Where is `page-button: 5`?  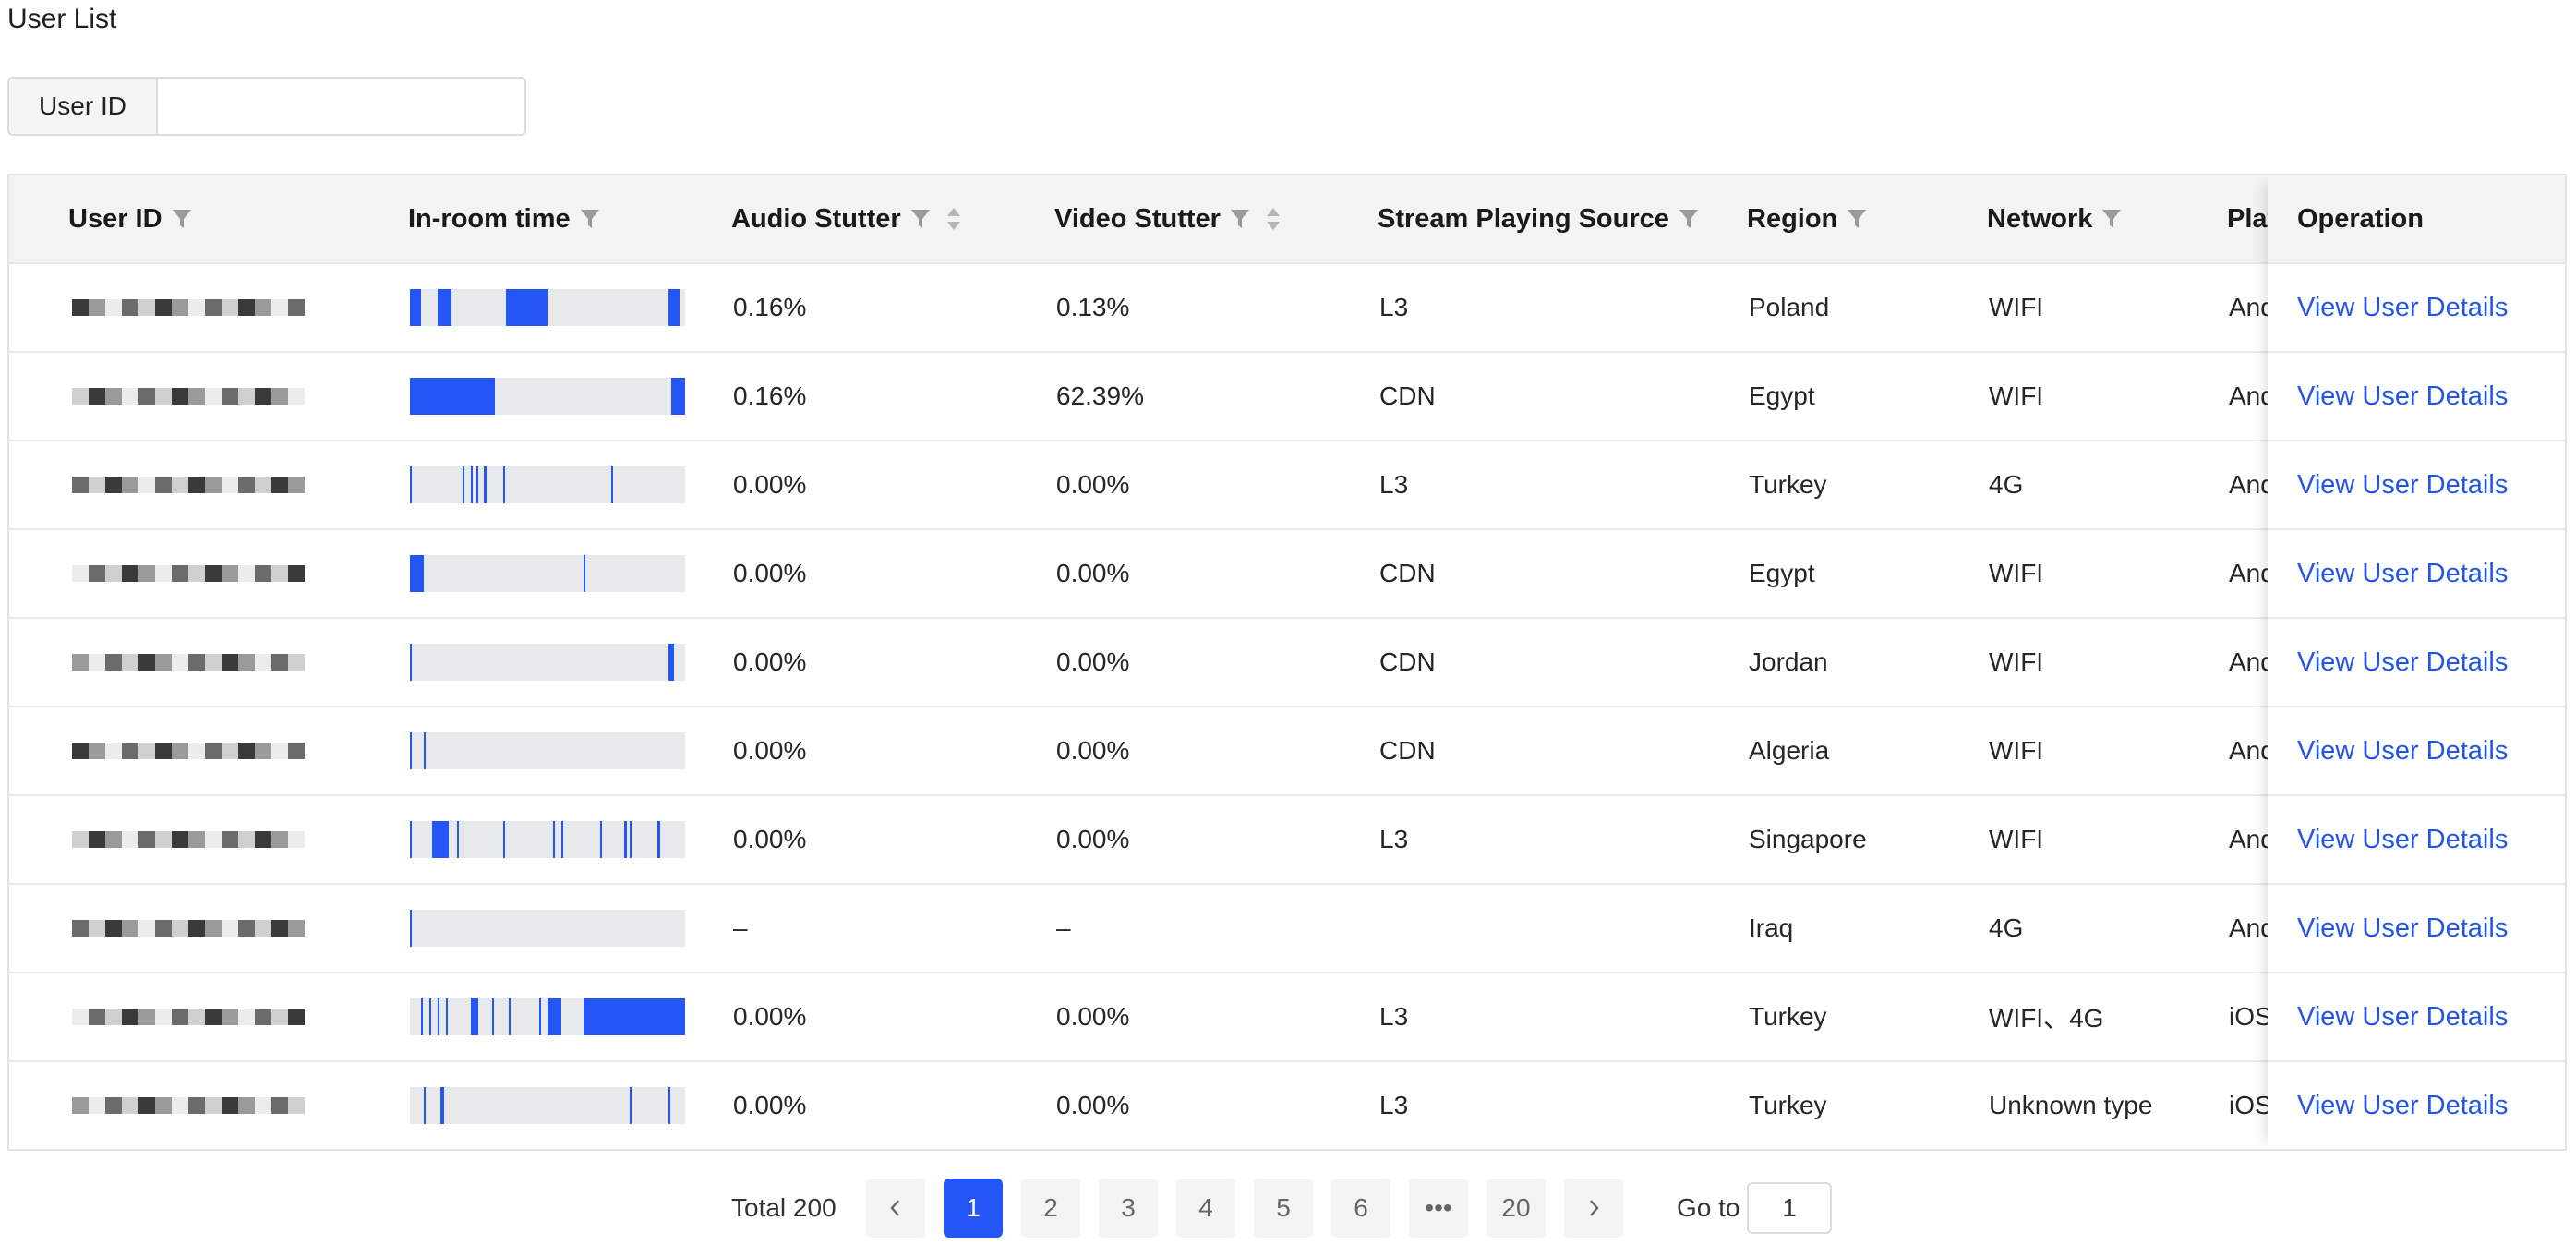 page-button: 5 is located at coordinates (1283, 1208).